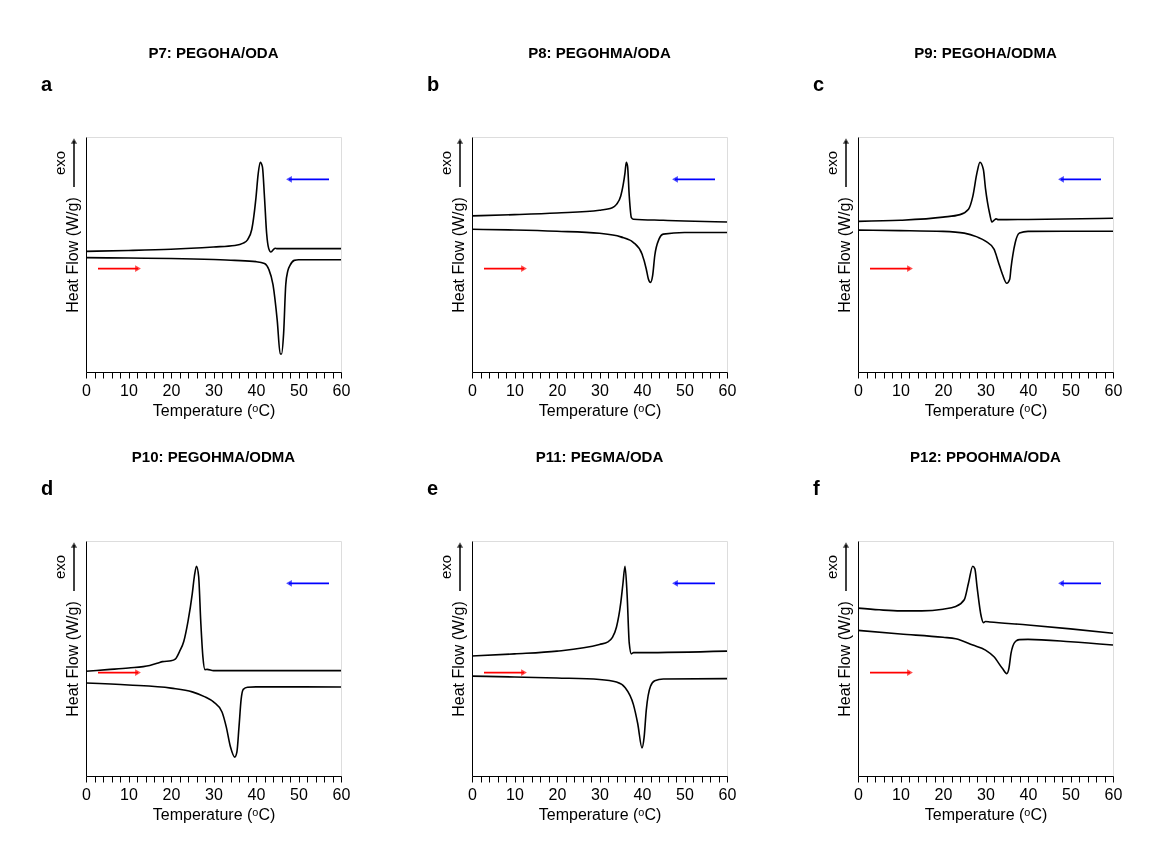  Describe the element at coordinates (213, 456) in the screenshot. I see `chart-title: P10: PEGOHMA/ODMA` at that location.